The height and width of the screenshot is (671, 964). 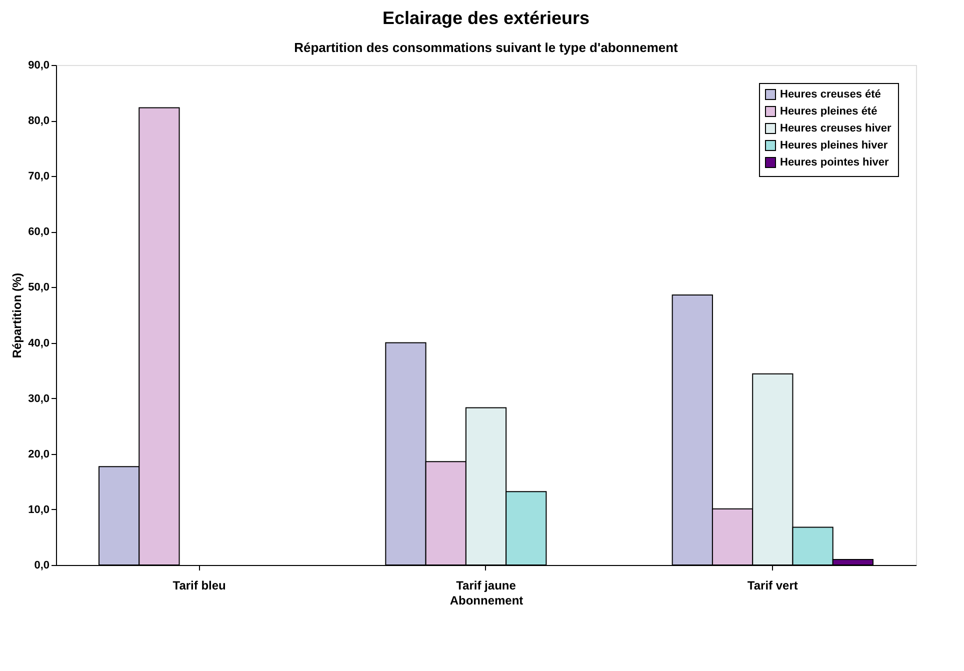 What do you see at coordinates (835, 162) in the screenshot?
I see `legend-label: Heures pointes hiver` at bounding box center [835, 162].